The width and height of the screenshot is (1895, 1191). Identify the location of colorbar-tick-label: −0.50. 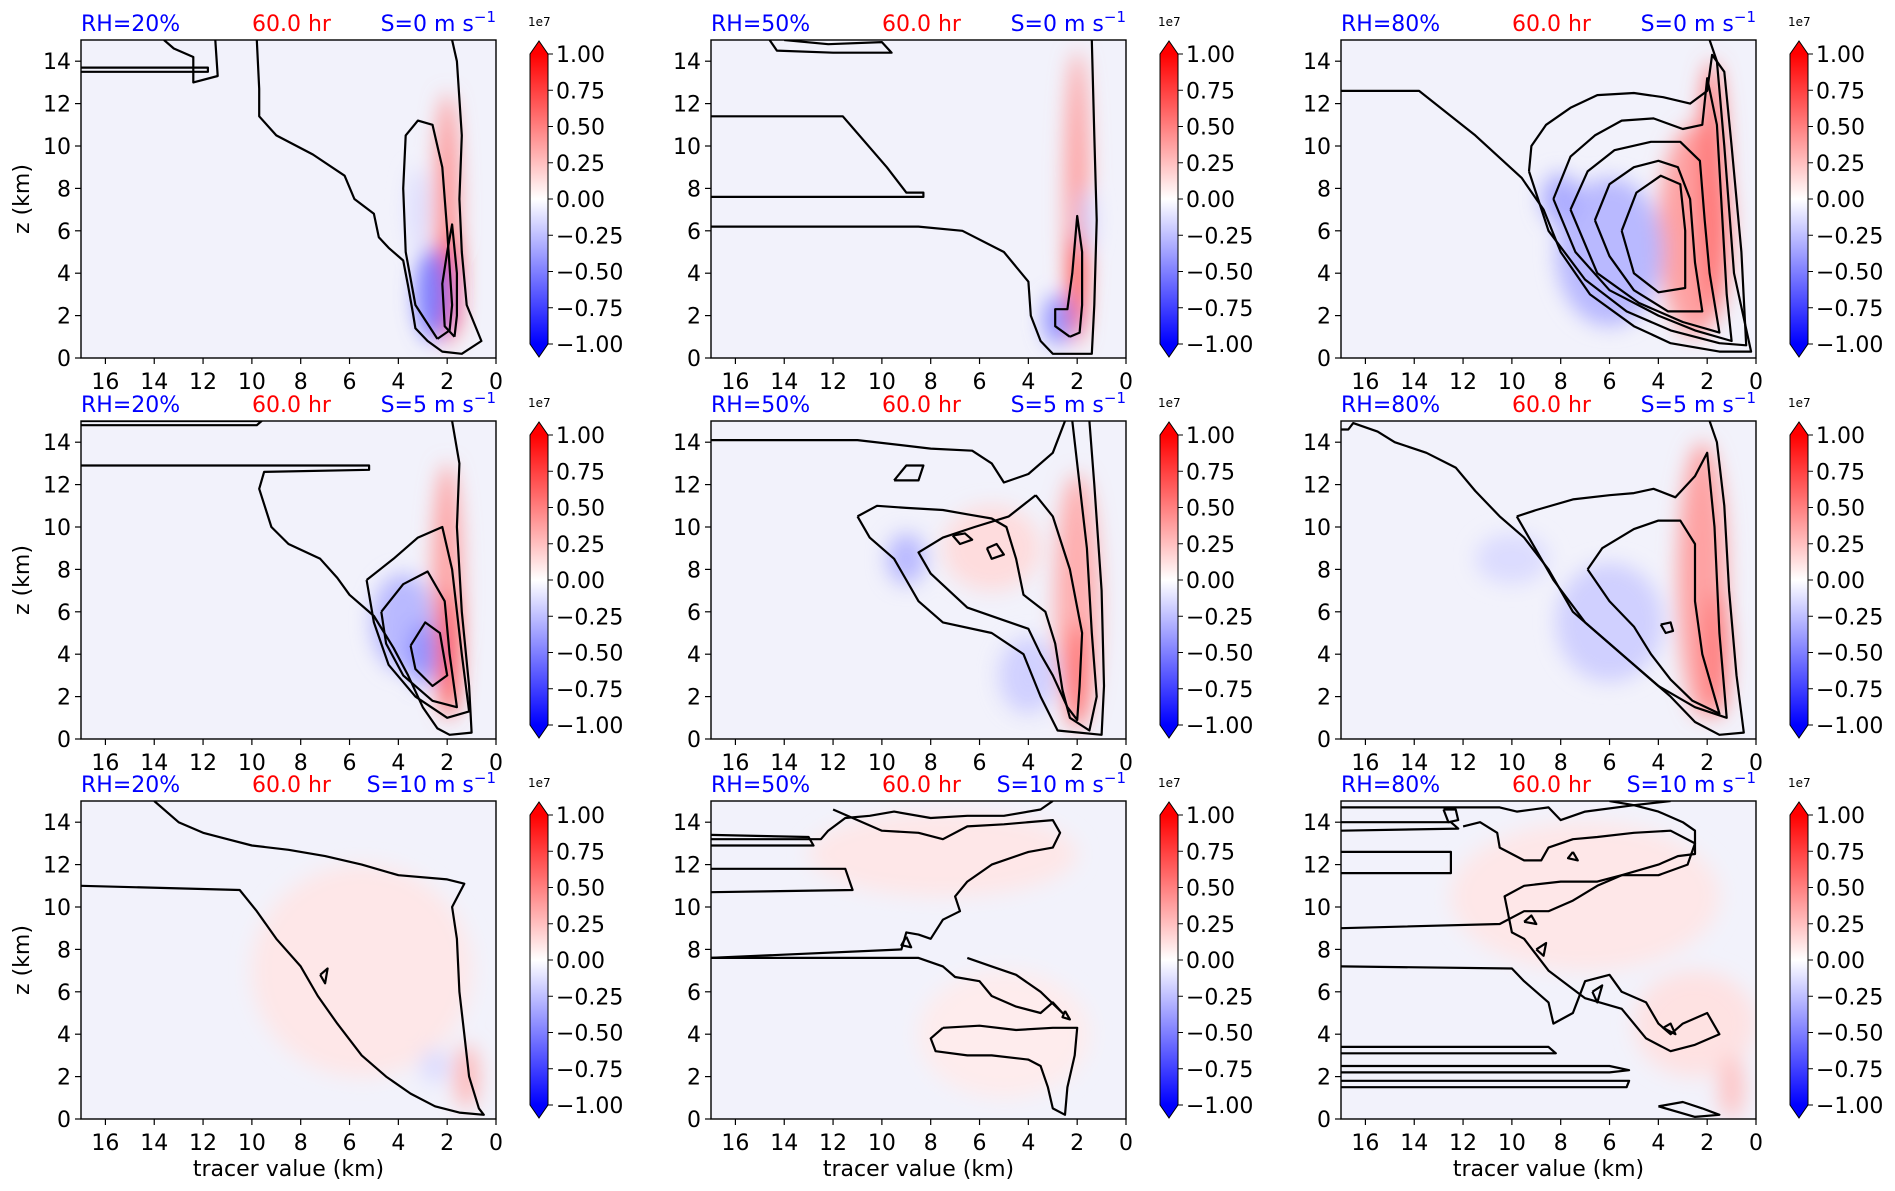
(589, 654).